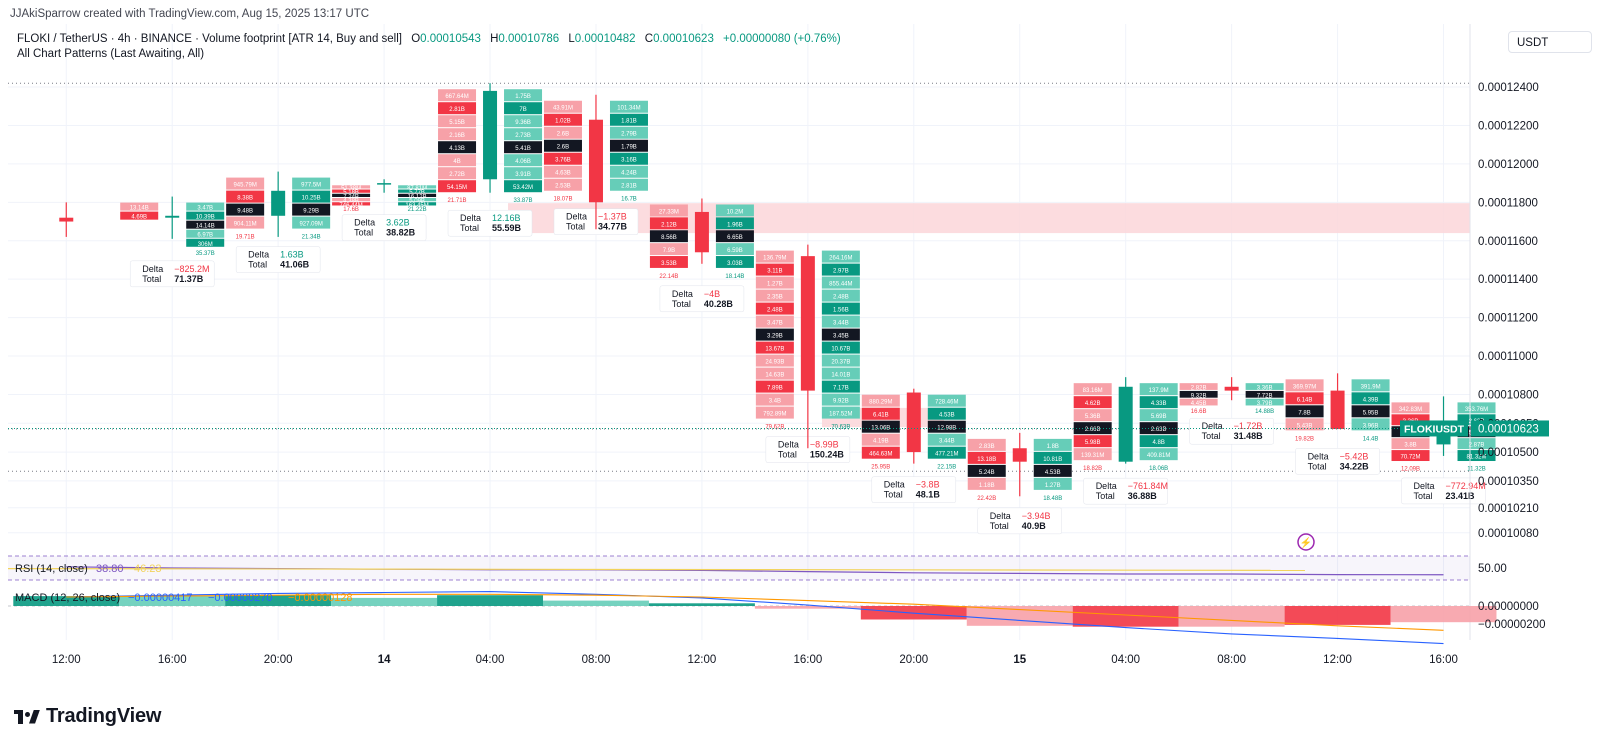 The height and width of the screenshot is (741, 1600). Describe the element at coordinates (111, 54) in the screenshot. I see `patterns-legend: All Chart Patterns (Last Awaiting, All)` at that location.